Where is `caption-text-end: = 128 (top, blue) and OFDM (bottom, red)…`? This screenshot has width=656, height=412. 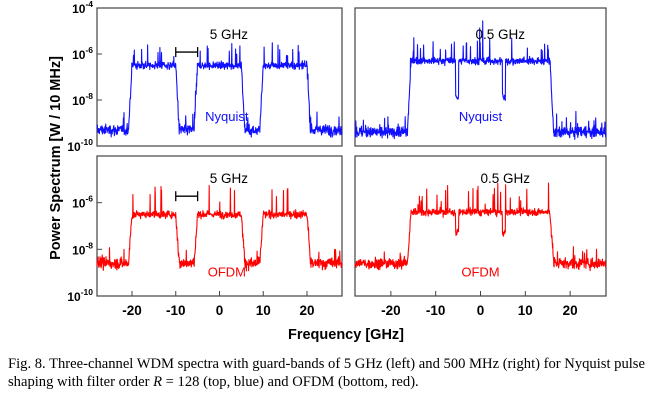 caption-text-end: = 128 (top, blue) and OFDM (bottom, red)… is located at coordinates (290, 382).